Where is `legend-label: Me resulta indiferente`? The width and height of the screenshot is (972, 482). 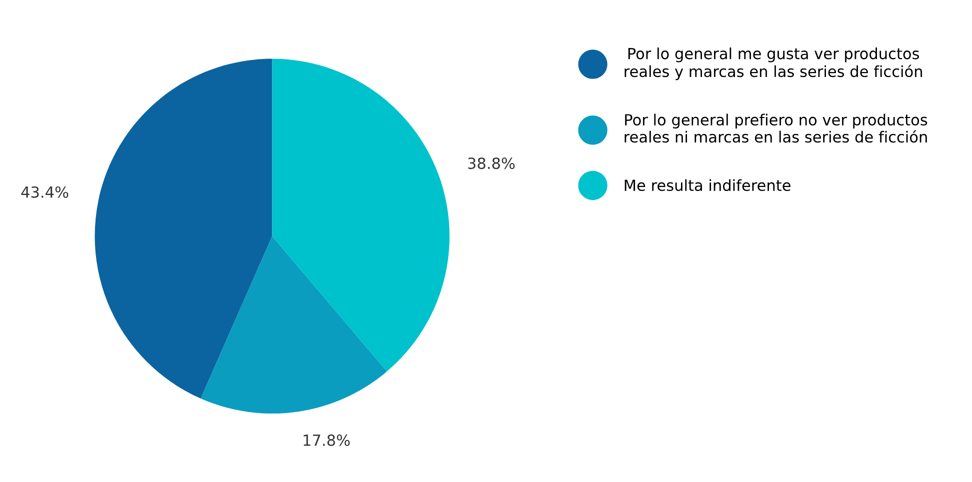 legend-label: Me resulta indiferente is located at coordinates (707, 185).